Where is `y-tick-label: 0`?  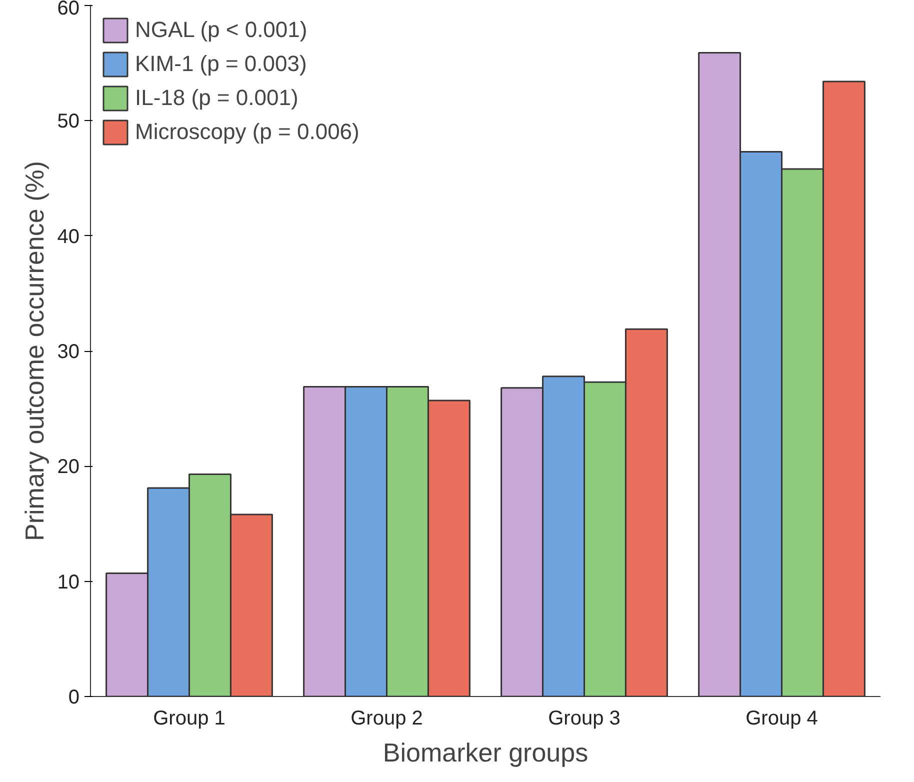
y-tick-label: 0 is located at coordinates (74, 697).